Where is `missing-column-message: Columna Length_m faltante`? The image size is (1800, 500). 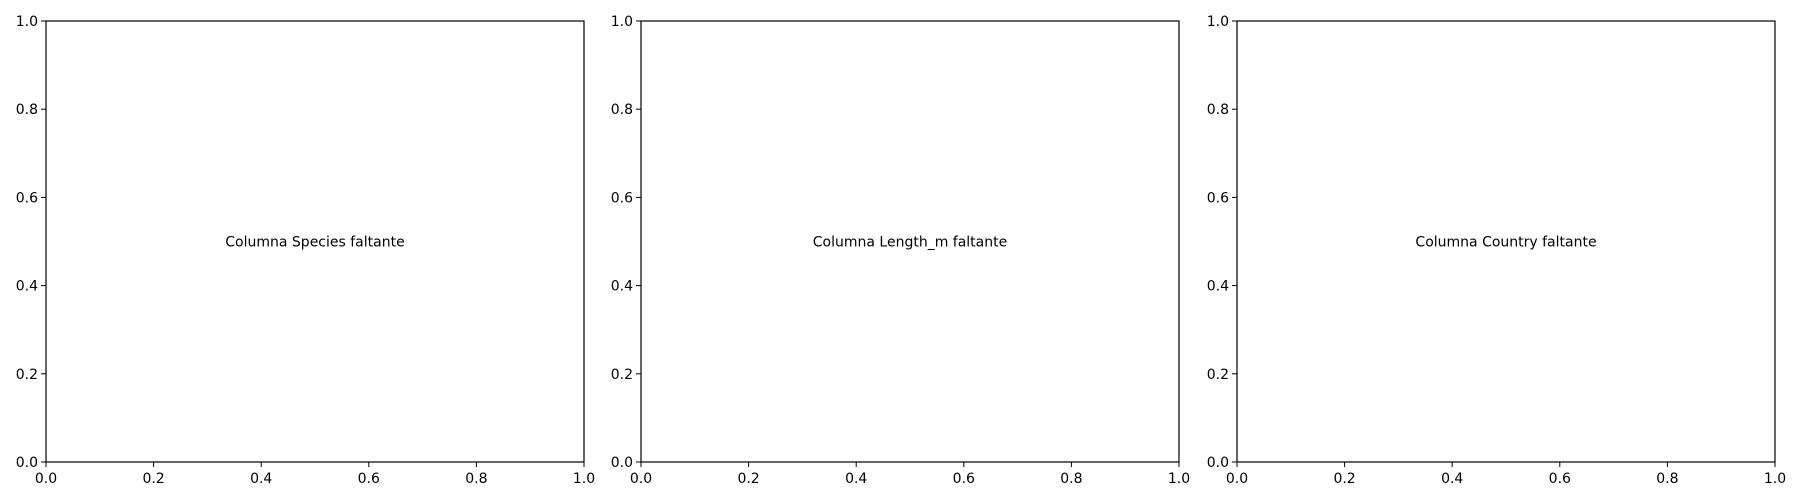
missing-column-message: Columna Length_m faltante is located at coordinates (910, 243).